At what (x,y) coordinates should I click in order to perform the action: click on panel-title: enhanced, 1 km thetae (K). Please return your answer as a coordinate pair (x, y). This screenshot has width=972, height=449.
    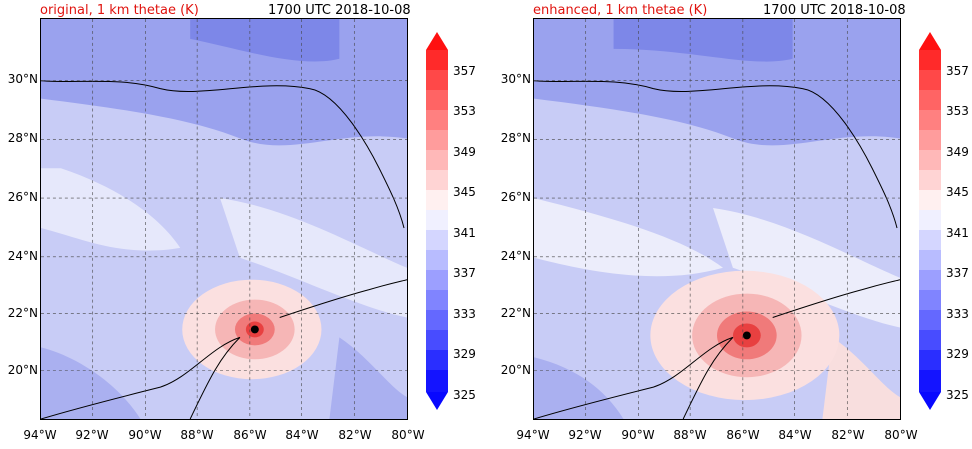
    Looking at the image, I should click on (620, 10).